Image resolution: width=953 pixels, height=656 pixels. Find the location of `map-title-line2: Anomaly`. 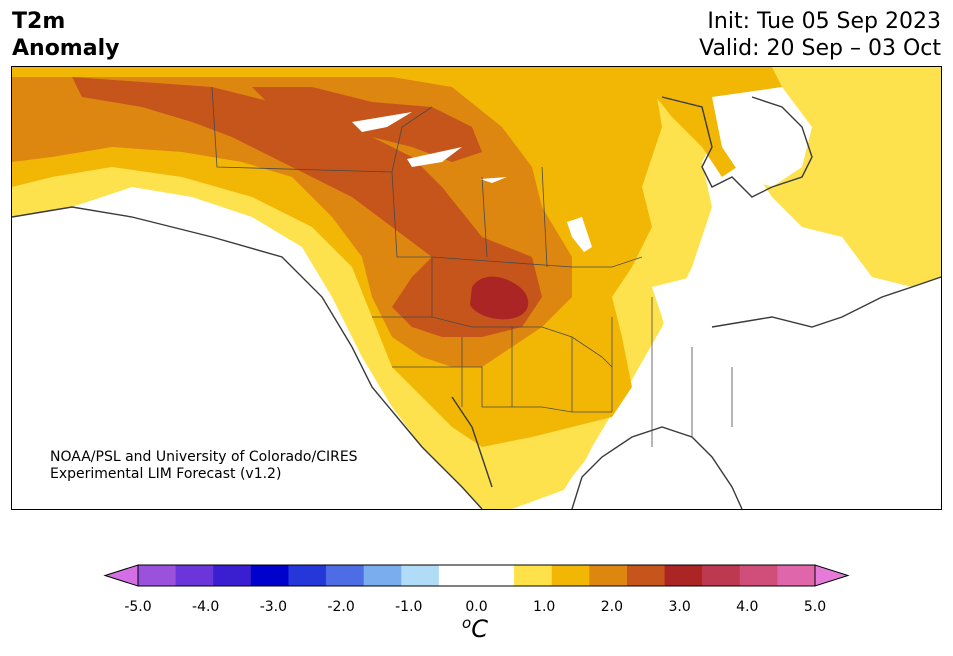

map-title-line2: Anomaly is located at coordinates (66, 48).